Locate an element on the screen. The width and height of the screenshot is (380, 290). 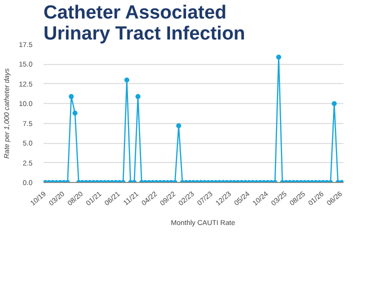
chart-title: Catheter Associated Urinary Tract Infection is located at coordinates (145, 23).